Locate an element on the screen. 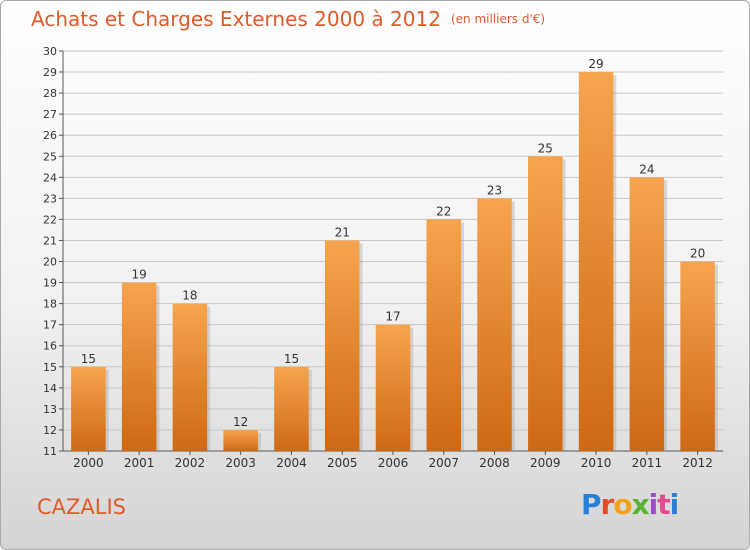  y-tick-label: 18 is located at coordinates (50, 304).